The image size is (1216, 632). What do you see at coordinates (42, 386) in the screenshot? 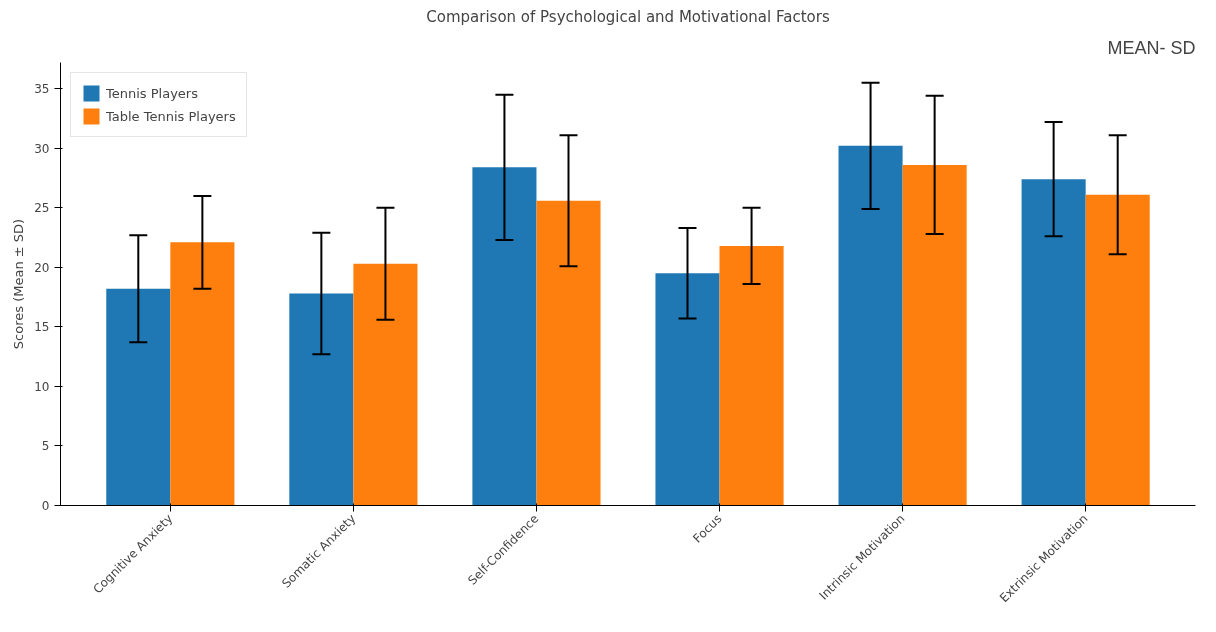
I see `y-tick-label: 10` at bounding box center [42, 386].